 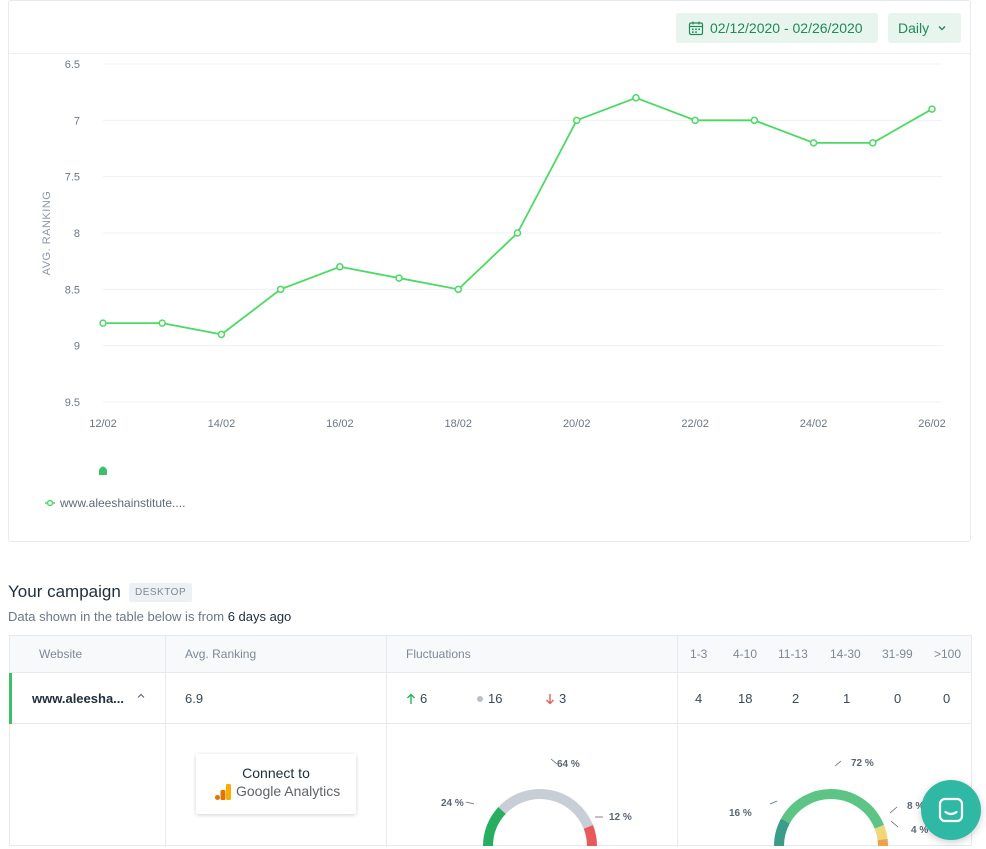 What do you see at coordinates (862, 763) in the screenshot?
I see `gauge-label-top10: 72 %` at bounding box center [862, 763].